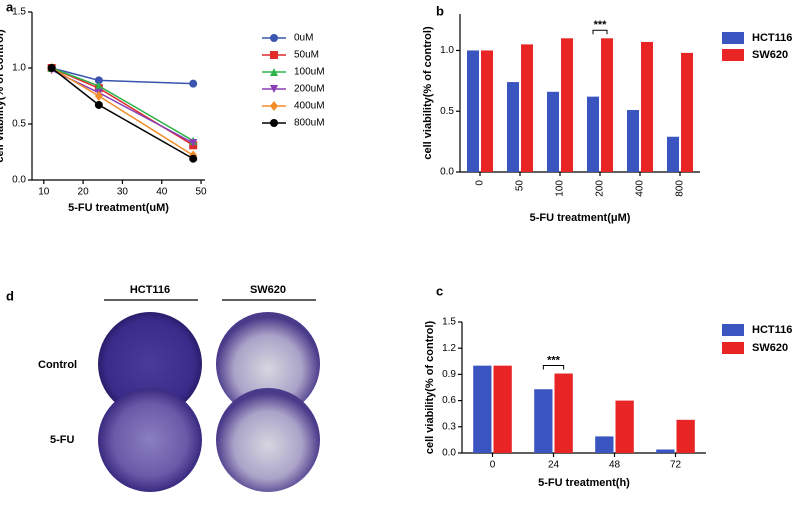  What do you see at coordinates (640, 188) in the screenshot?
I see `x-tick-label: 400` at bounding box center [640, 188].